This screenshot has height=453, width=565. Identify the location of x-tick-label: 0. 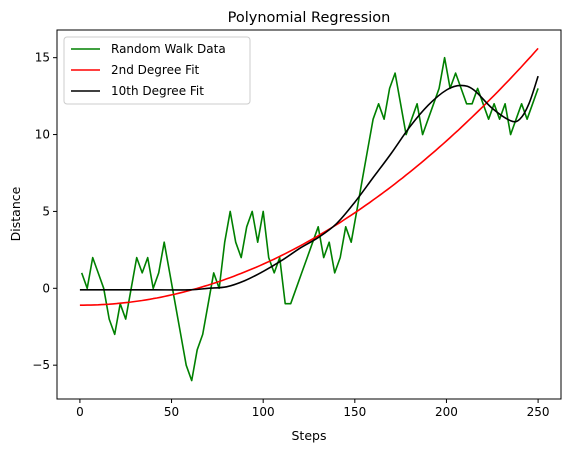
(80, 412).